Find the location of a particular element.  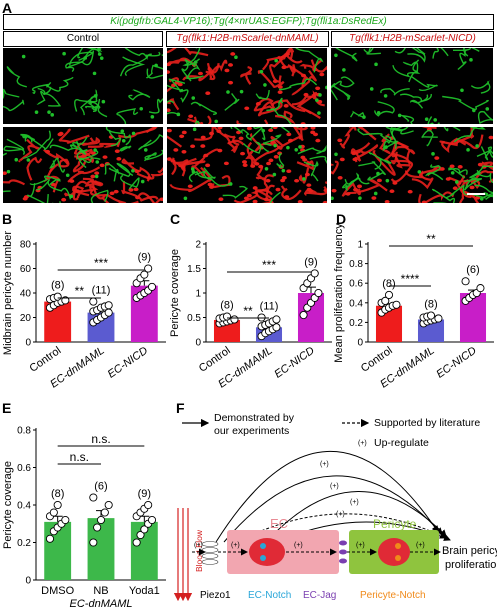

significance-label: n.s. is located at coordinates (100, 439).